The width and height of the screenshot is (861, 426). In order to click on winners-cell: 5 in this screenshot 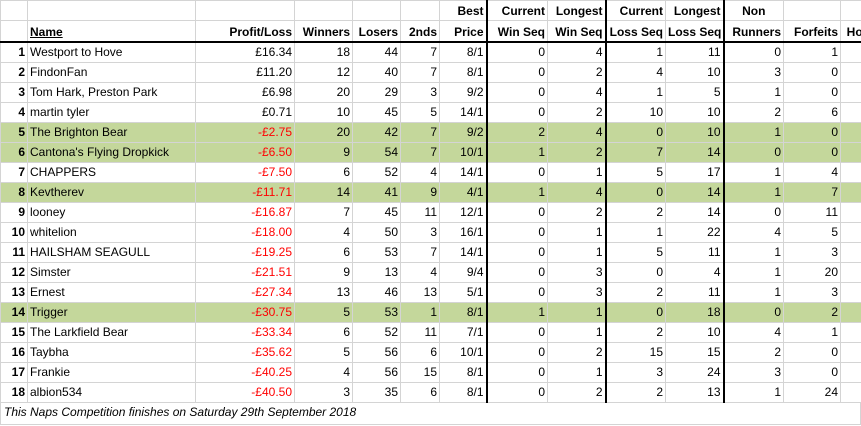, I will do `click(323, 312)`.